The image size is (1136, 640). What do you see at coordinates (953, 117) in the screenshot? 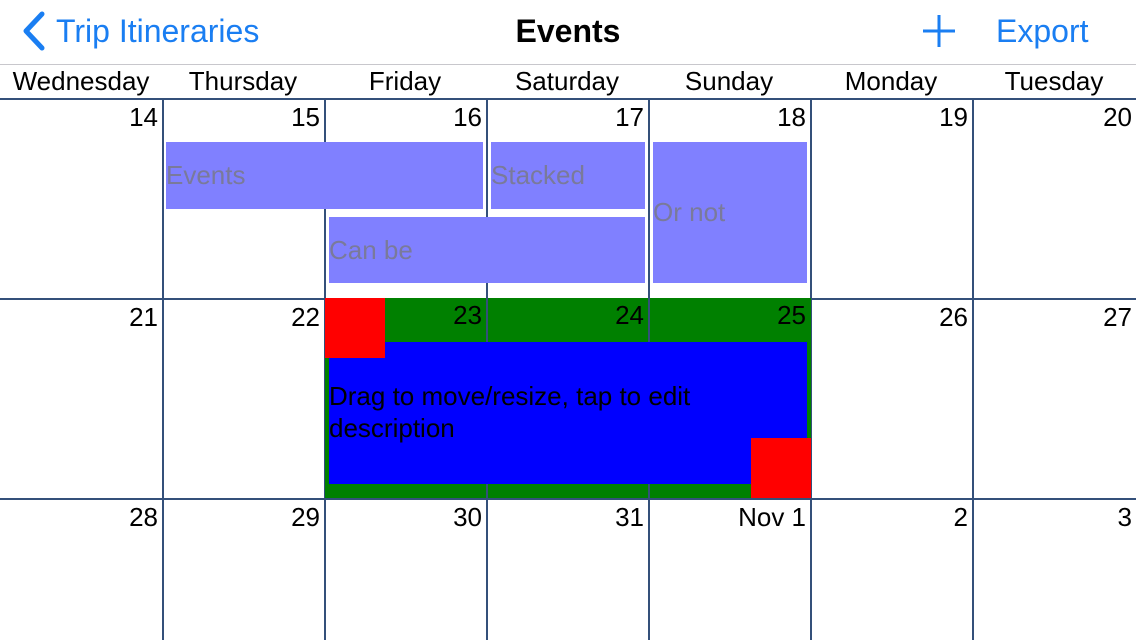
I see `day-number: 19` at bounding box center [953, 117].